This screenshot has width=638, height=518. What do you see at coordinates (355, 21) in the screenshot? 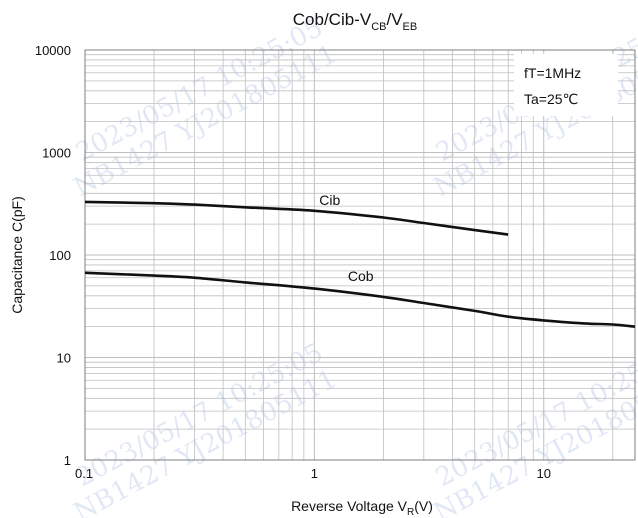
I see `chart-title: Cob/Cib-VCB/VEB` at bounding box center [355, 21].